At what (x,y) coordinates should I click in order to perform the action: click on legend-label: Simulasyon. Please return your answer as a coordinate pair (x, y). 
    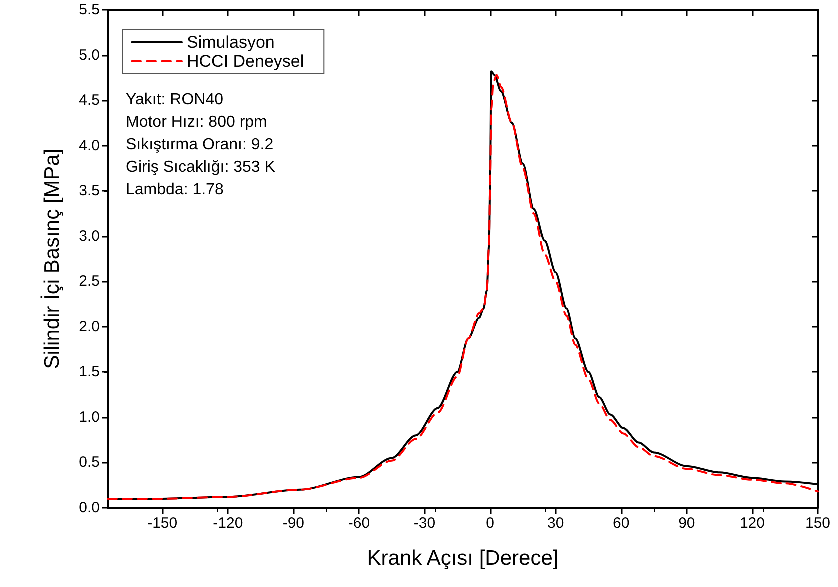
    Looking at the image, I should click on (231, 42).